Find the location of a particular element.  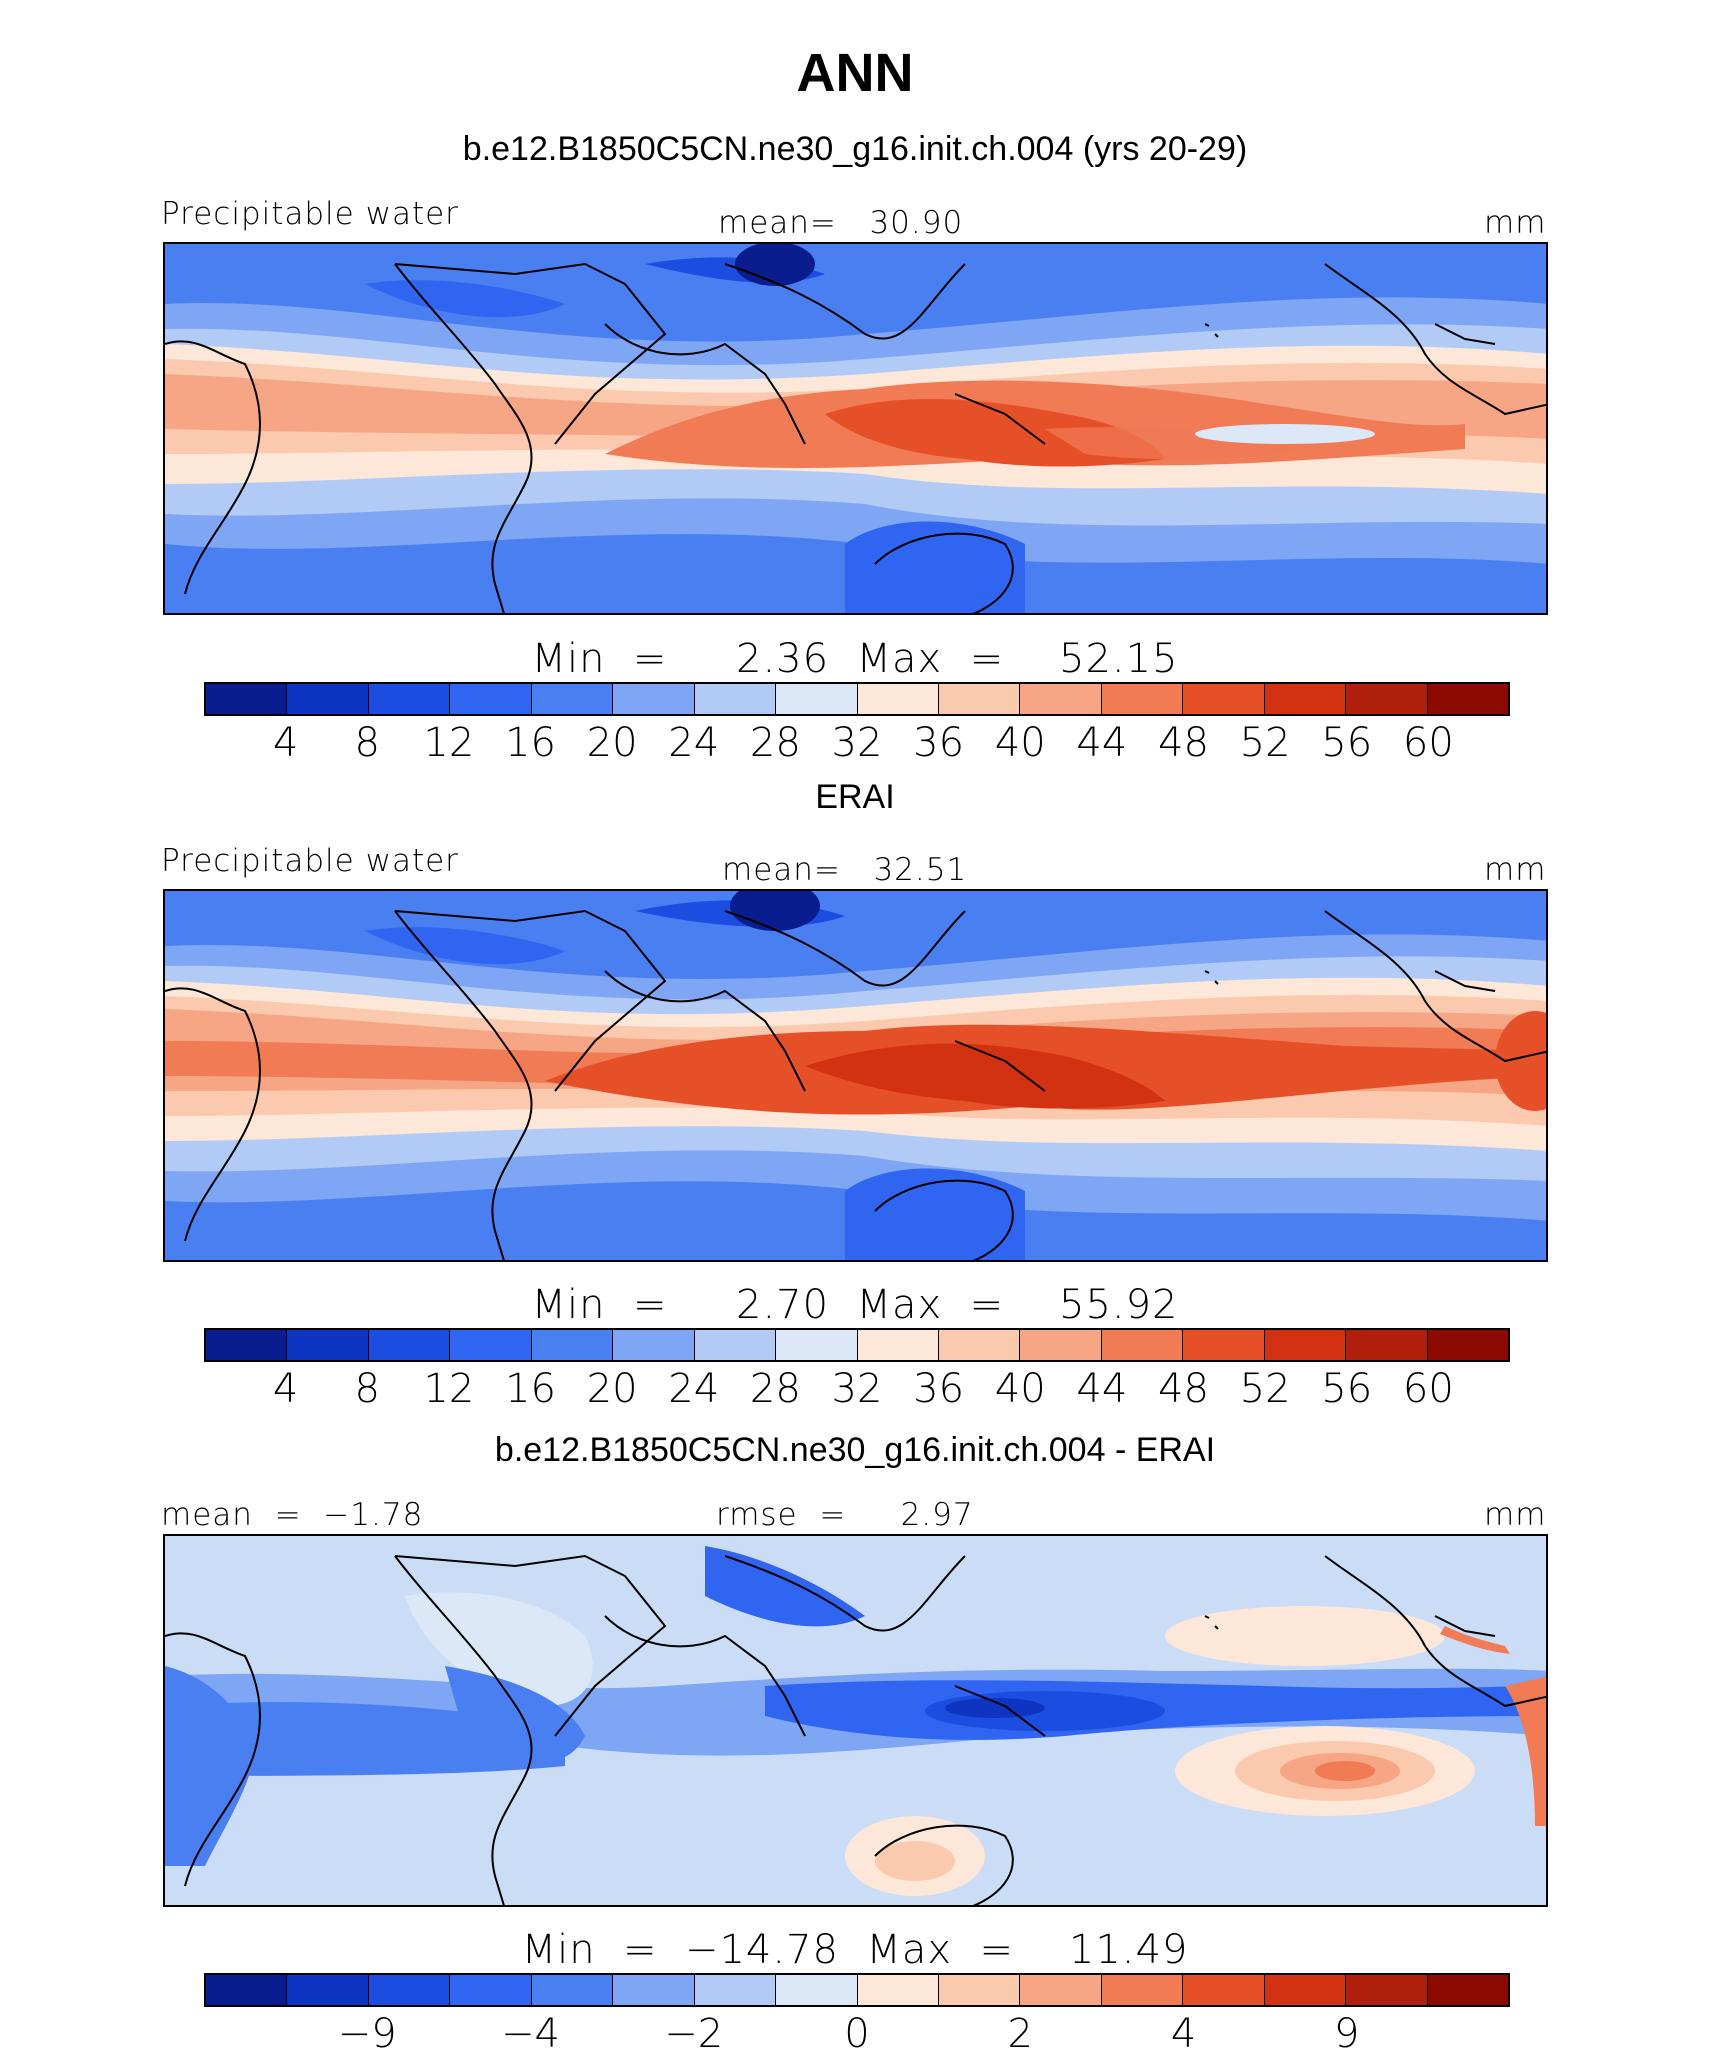

colorbar-tick-label: 0 is located at coordinates (857, 2034).